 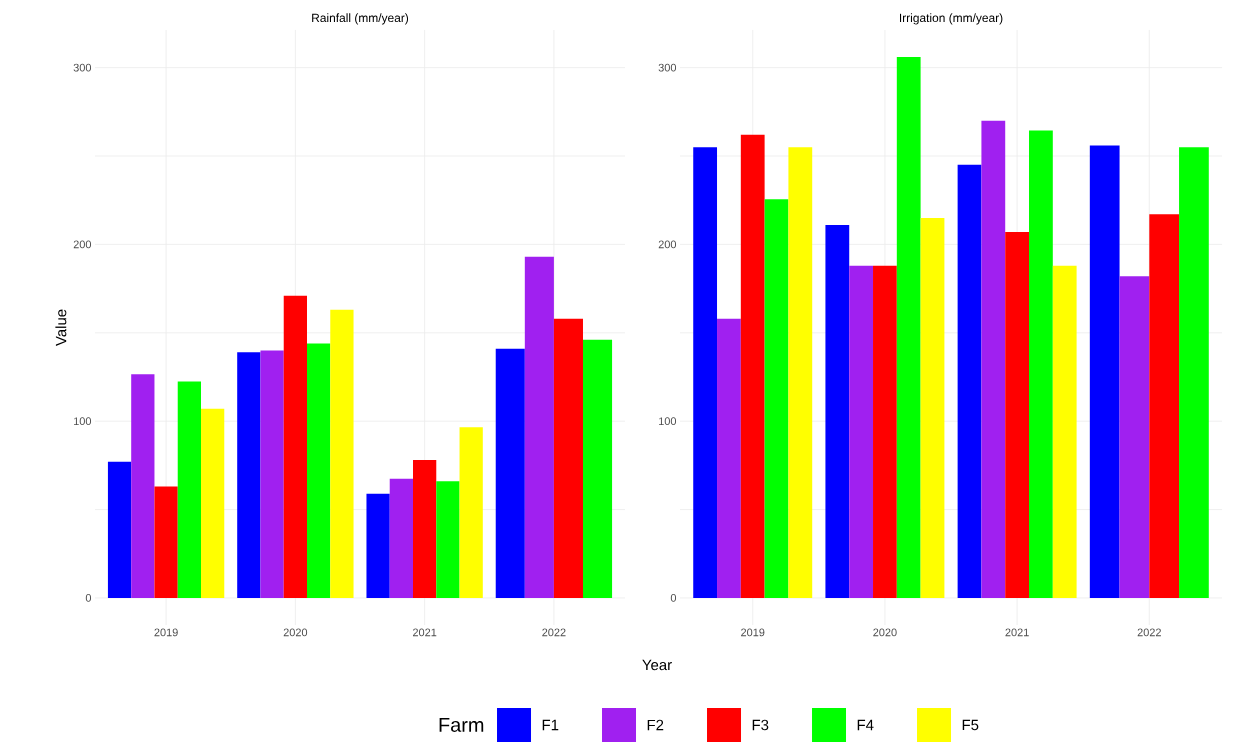 I want to click on legend-title: Farm, so click(x=461, y=725).